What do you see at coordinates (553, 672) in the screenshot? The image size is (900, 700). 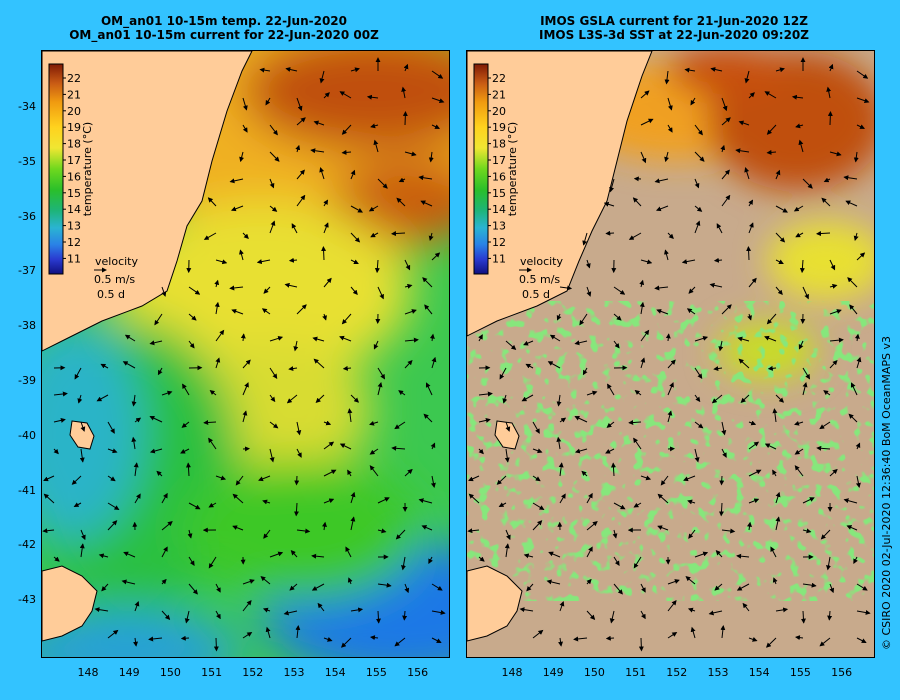 I see `lon-tick-right-149: 149` at bounding box center [553, 672].